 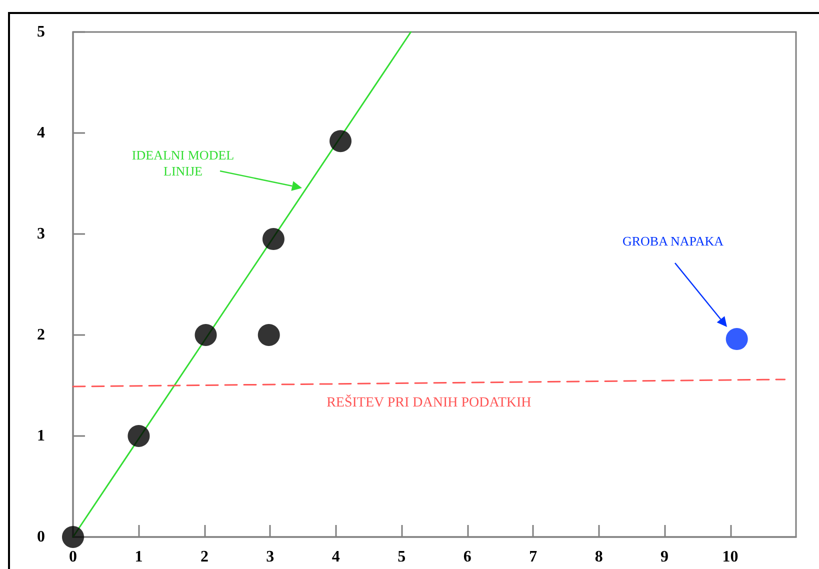 I want to click on y-tick-label: 5, so click(x=41, y=32).